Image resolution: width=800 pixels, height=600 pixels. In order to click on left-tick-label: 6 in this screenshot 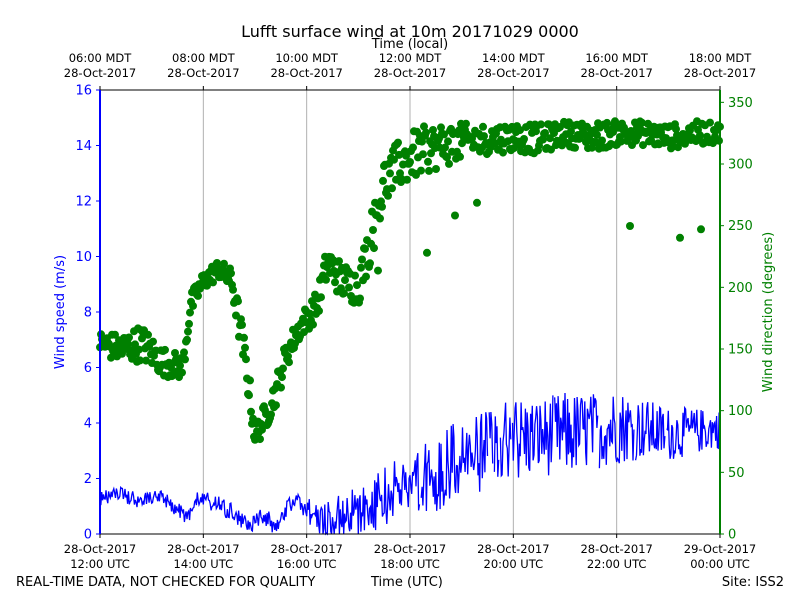, I will do `click(88, 368)`.